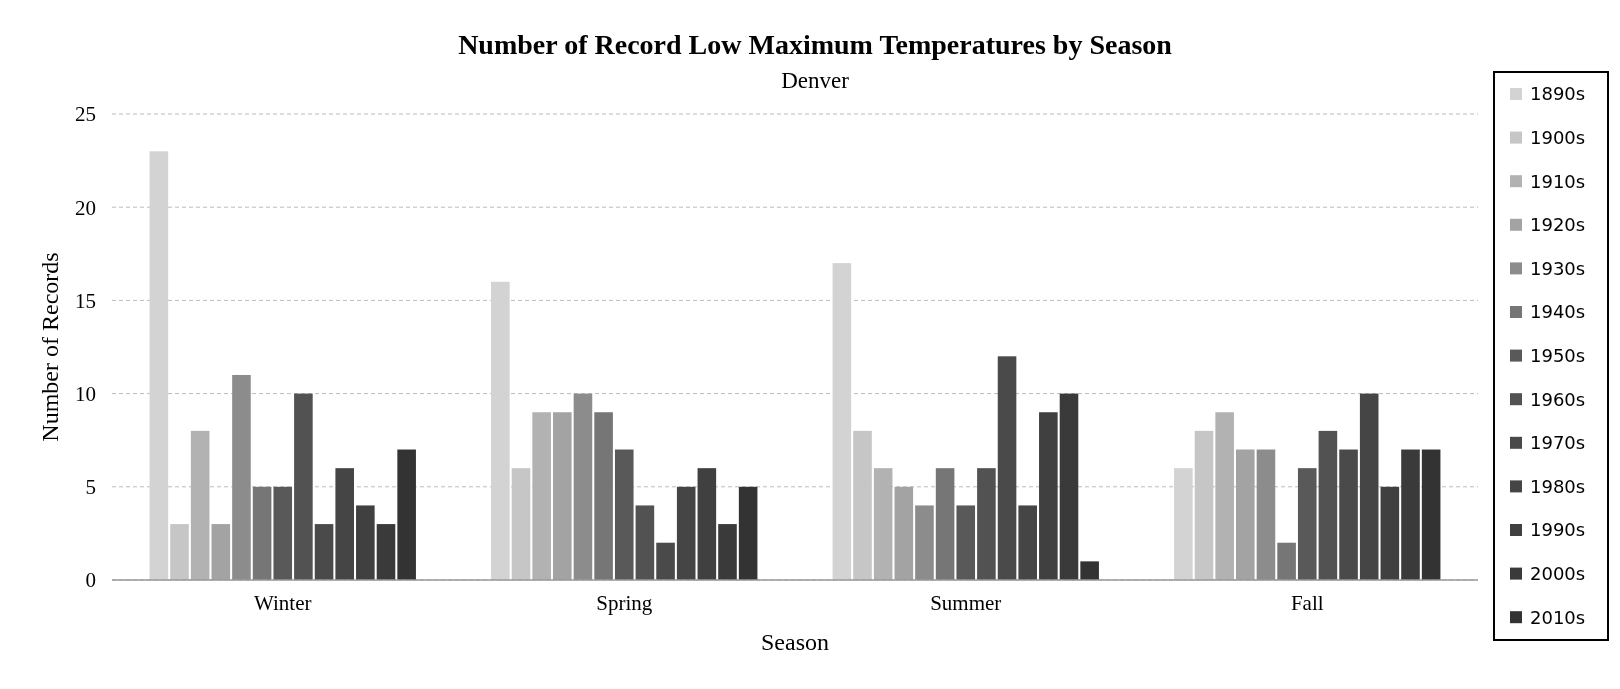 Image resolution: width=1620 pixels, height=689 pixels. What do you see at coordinates (1558, 443) in the screenshot?
I see `legend-label: 1970s` at bounding box center [1558, 443].